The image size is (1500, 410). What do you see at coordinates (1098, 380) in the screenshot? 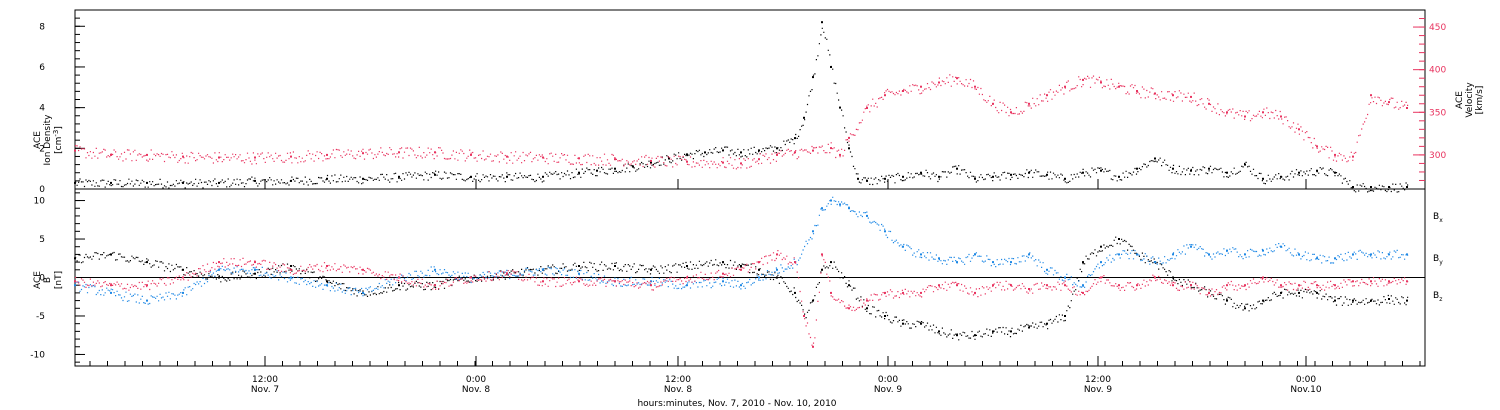
I see `x-tick-time: 12:00` at bounding box center [1098, 380].